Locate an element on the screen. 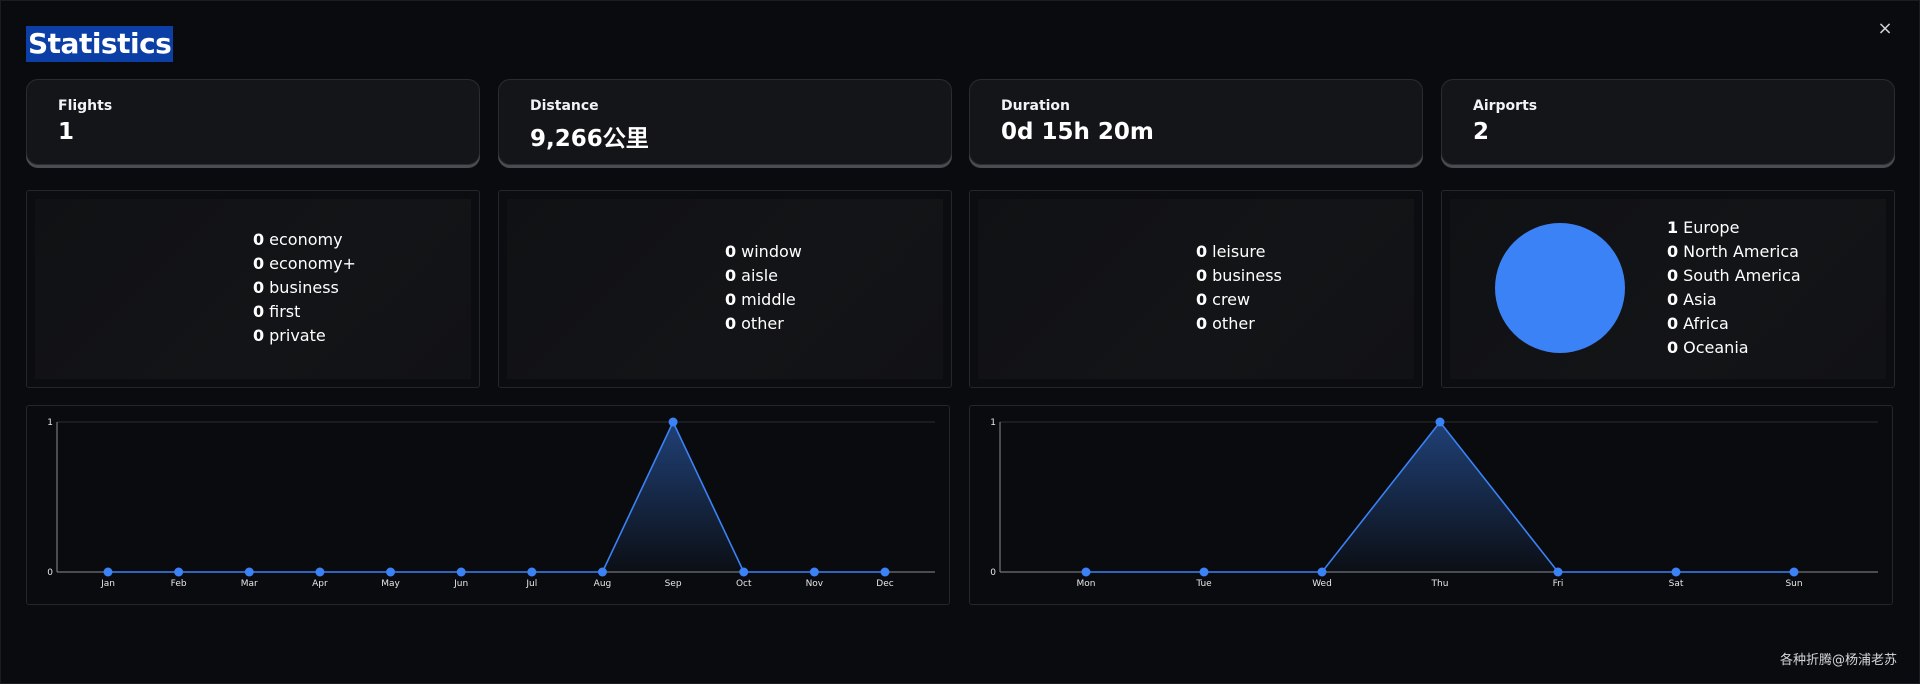  stat-label: Flights is located at coordinates (85, 106).